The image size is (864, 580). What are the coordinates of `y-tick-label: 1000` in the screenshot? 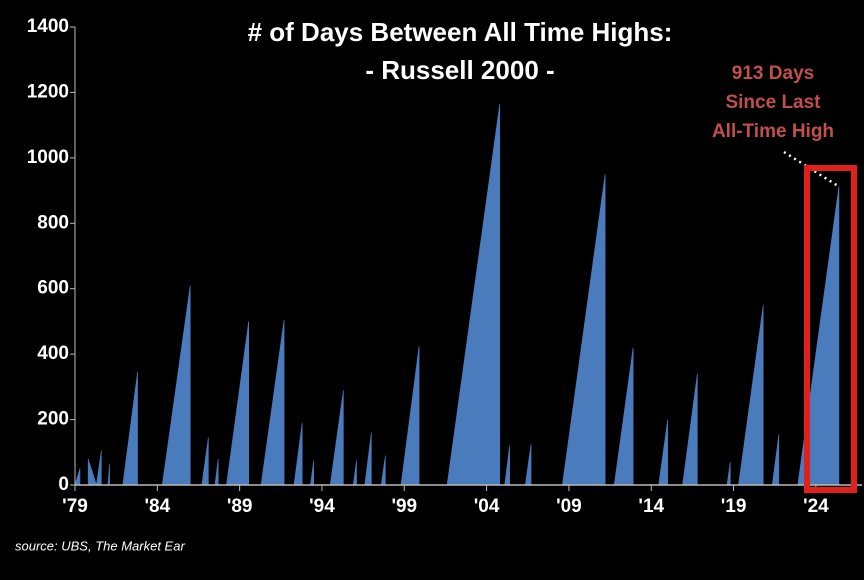 It's located at (48, 157).